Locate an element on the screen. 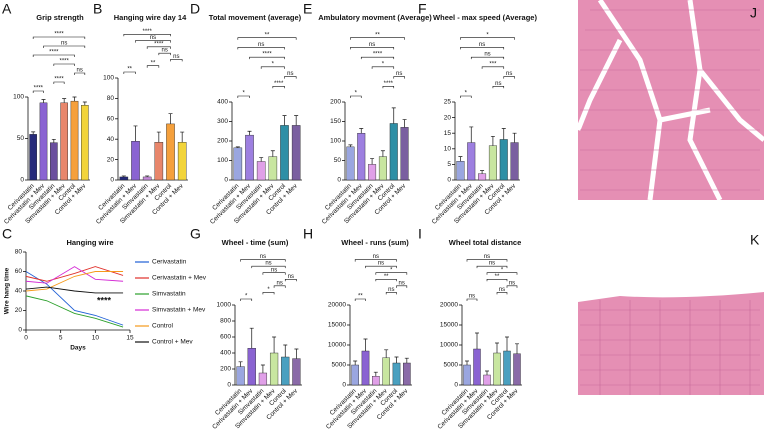 The image size is (764, 431). y-tick-label: 15000 is located at coordinates (449, 325).